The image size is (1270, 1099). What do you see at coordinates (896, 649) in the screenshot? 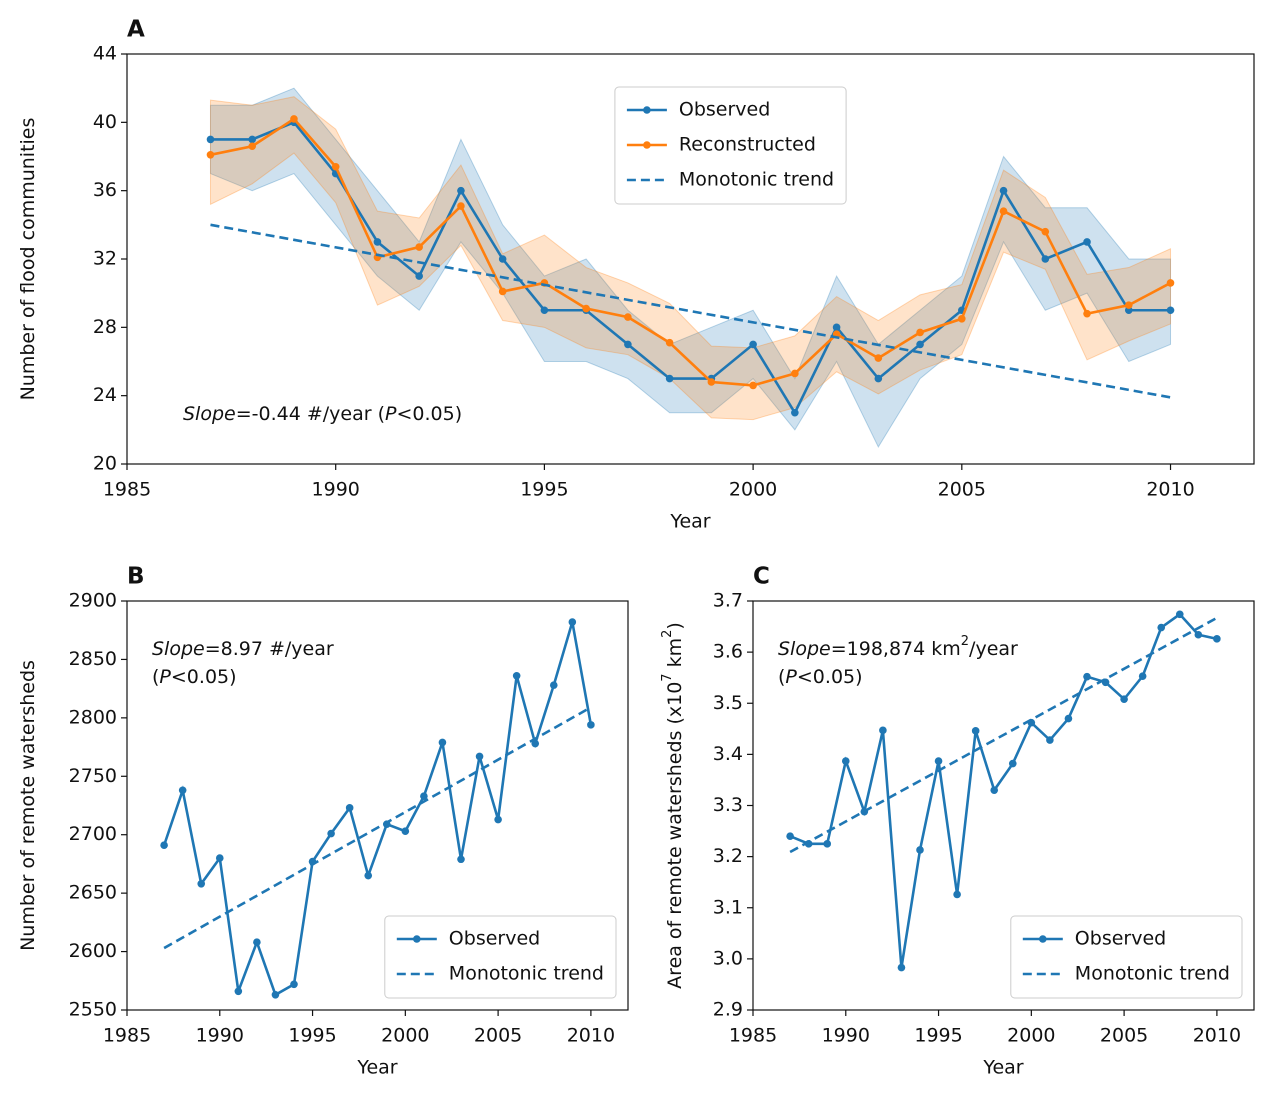
I see `text-run: =198,874 km` at bounding box center [896, 649].